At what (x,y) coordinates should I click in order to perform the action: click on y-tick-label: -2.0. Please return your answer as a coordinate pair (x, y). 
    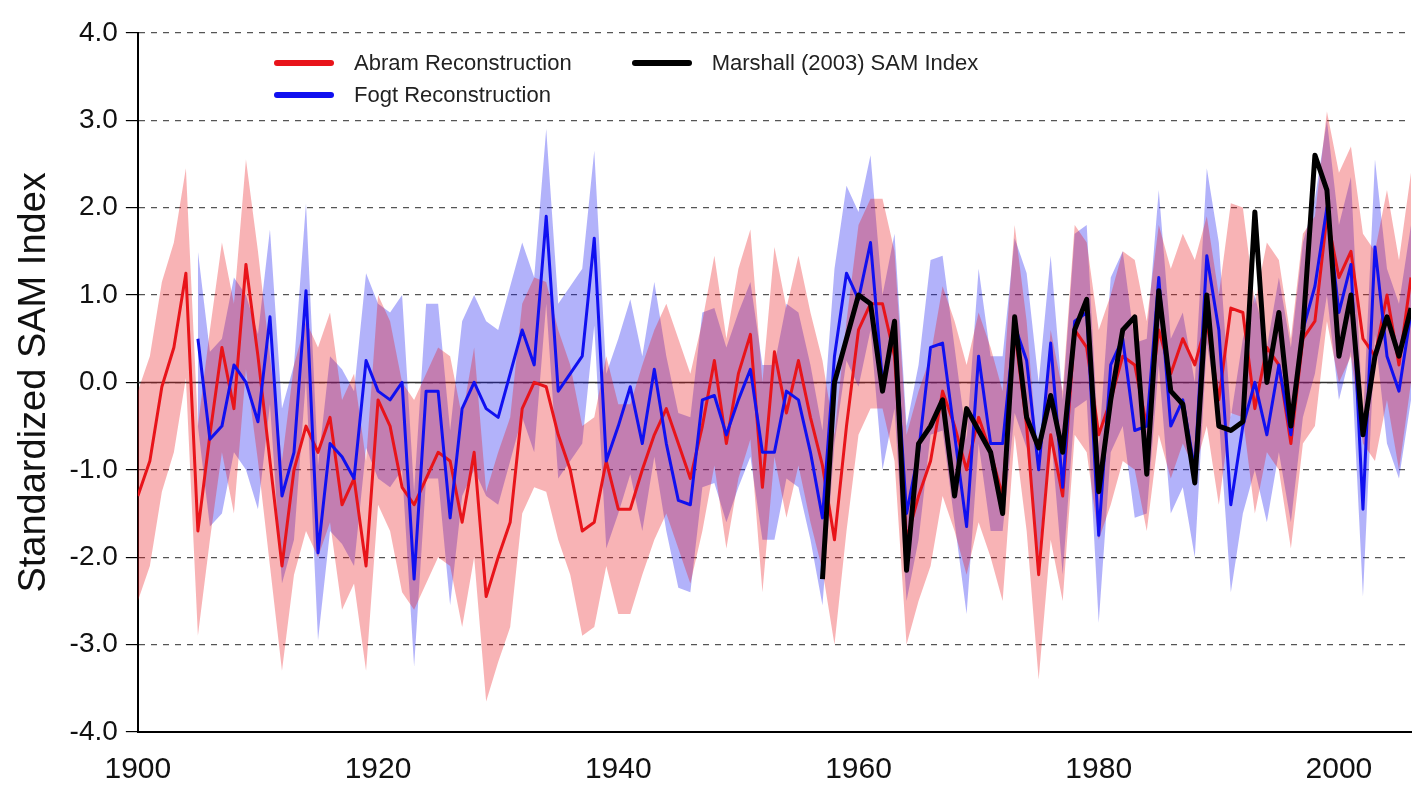
    Looking at the image, I should click on (93, 555).